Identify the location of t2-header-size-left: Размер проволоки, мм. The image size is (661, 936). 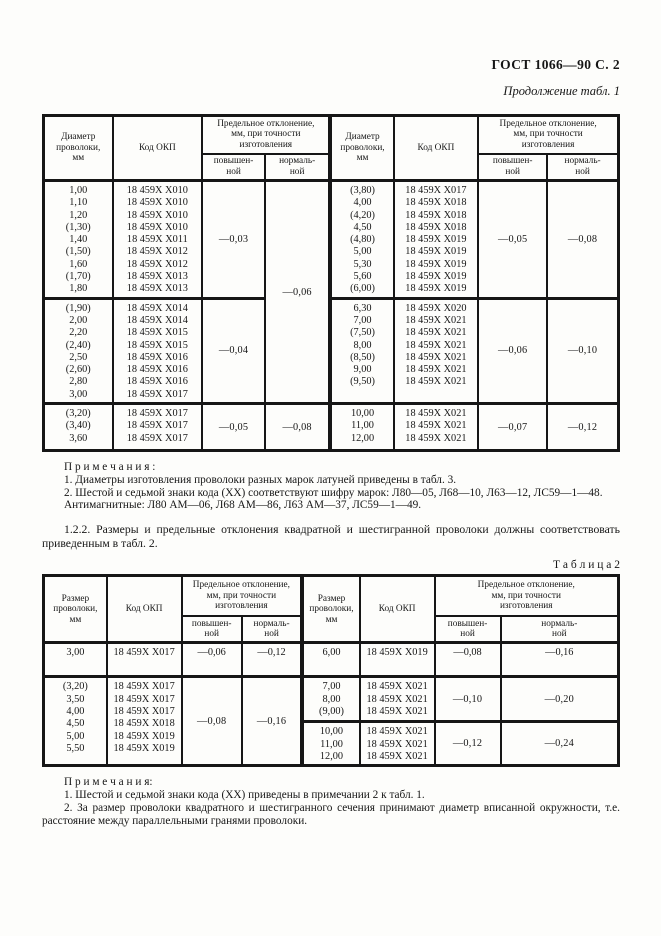
(75, 609).